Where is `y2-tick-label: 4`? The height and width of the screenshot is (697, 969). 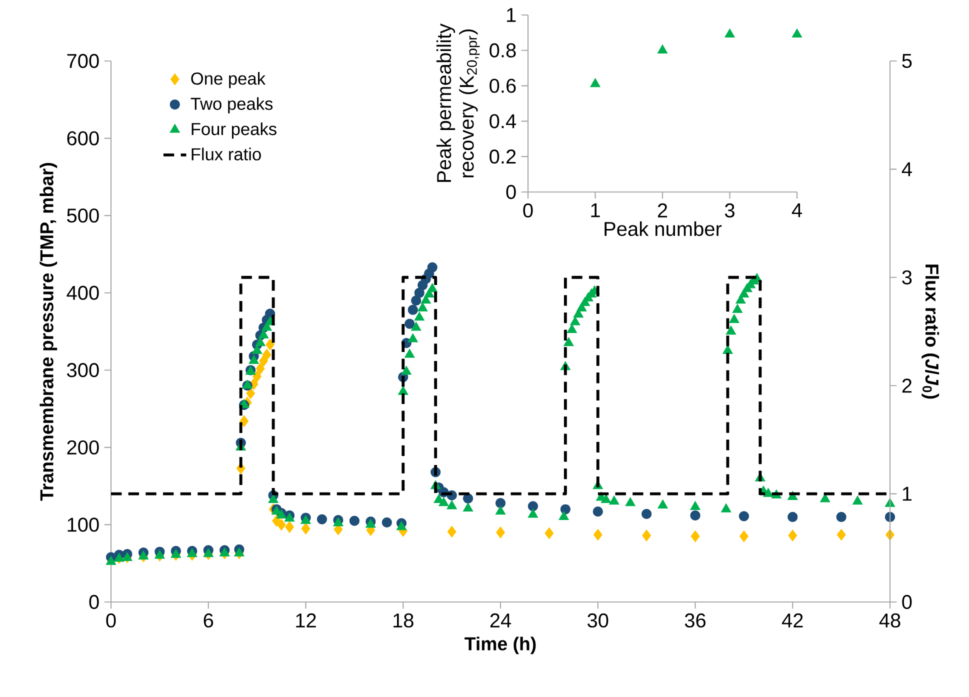 y2-tick-label: 4 is located at coordinates (907, 169).